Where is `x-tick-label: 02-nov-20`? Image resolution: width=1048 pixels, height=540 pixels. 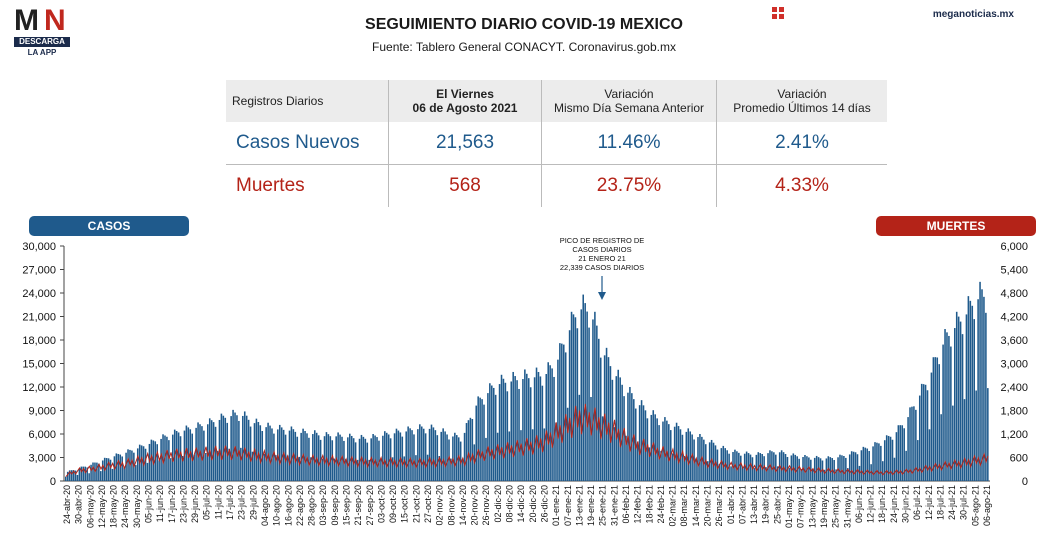 x-tick-label: 02-nov-20 is located at coordinates (440, 505).